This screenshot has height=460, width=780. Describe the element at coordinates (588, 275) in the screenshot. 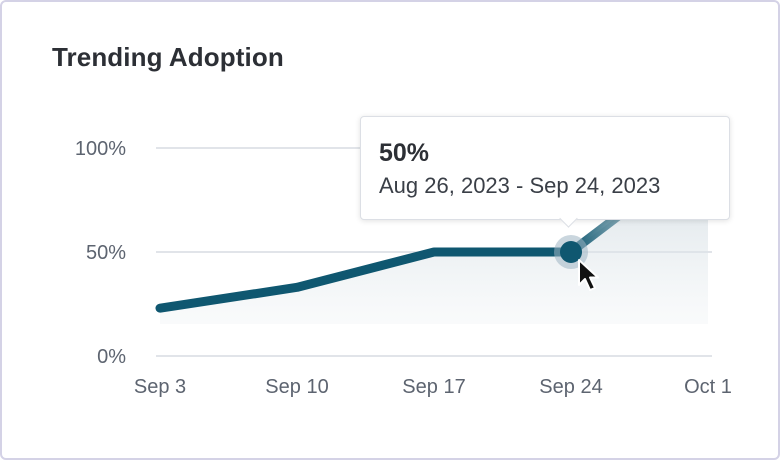

I see `mouse-pointer-icon` at that location.